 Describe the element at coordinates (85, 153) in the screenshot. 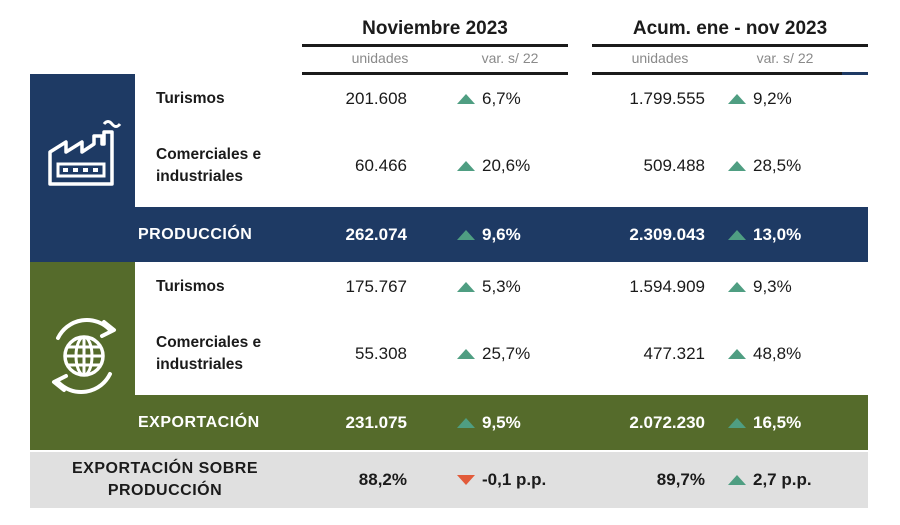

I see `factory-icon` at that location.